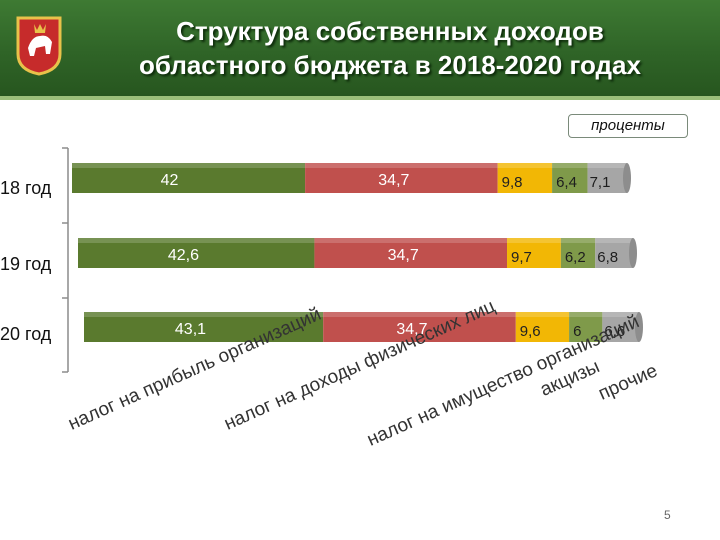  What do you see at coordinates (390, 31) in the screenshot?
I see `title-line-1: Структура собственных доходов` at bounding box center [390, 31].